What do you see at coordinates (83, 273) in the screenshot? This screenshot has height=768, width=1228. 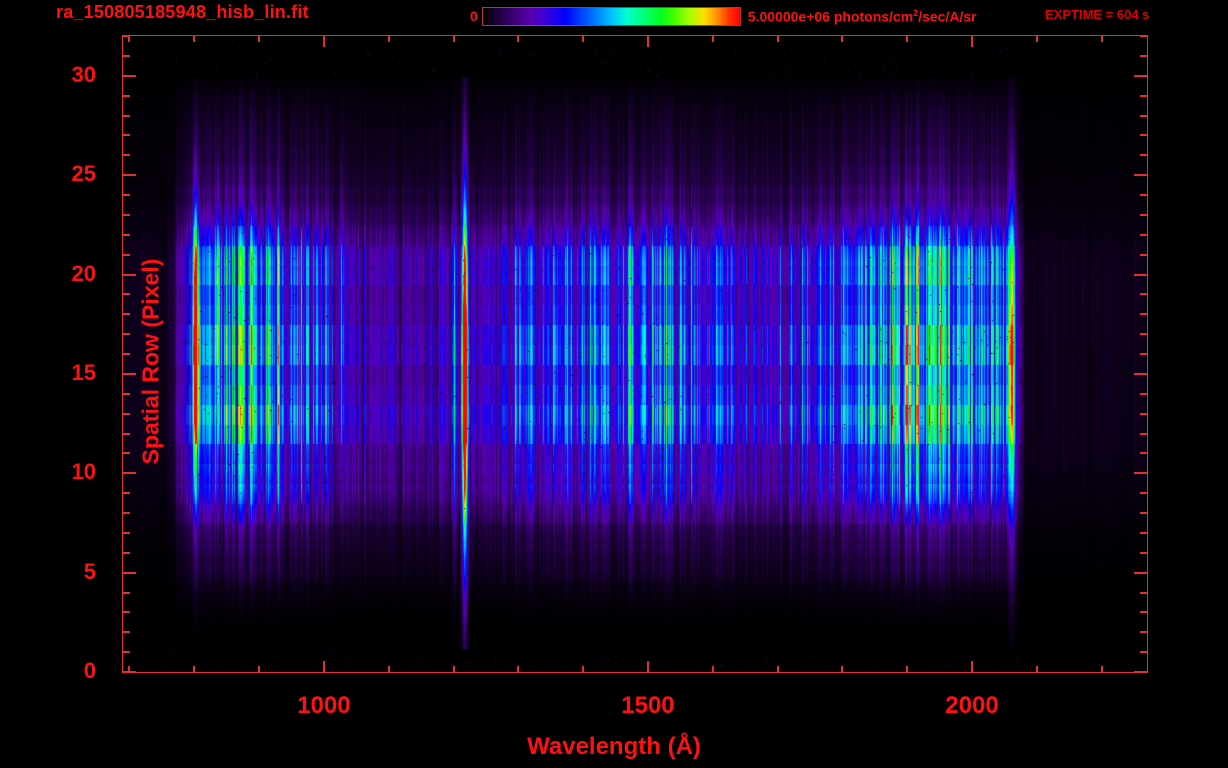 I see `y-tick-label: 20` at bounding box center [83, 273].